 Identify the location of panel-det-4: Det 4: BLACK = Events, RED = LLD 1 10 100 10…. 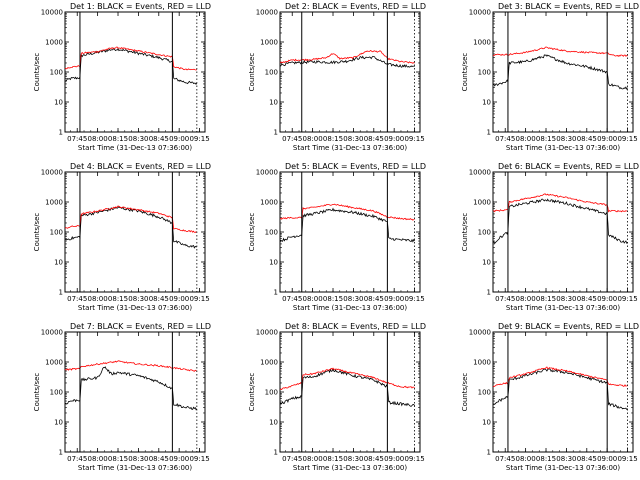
(122, 237).